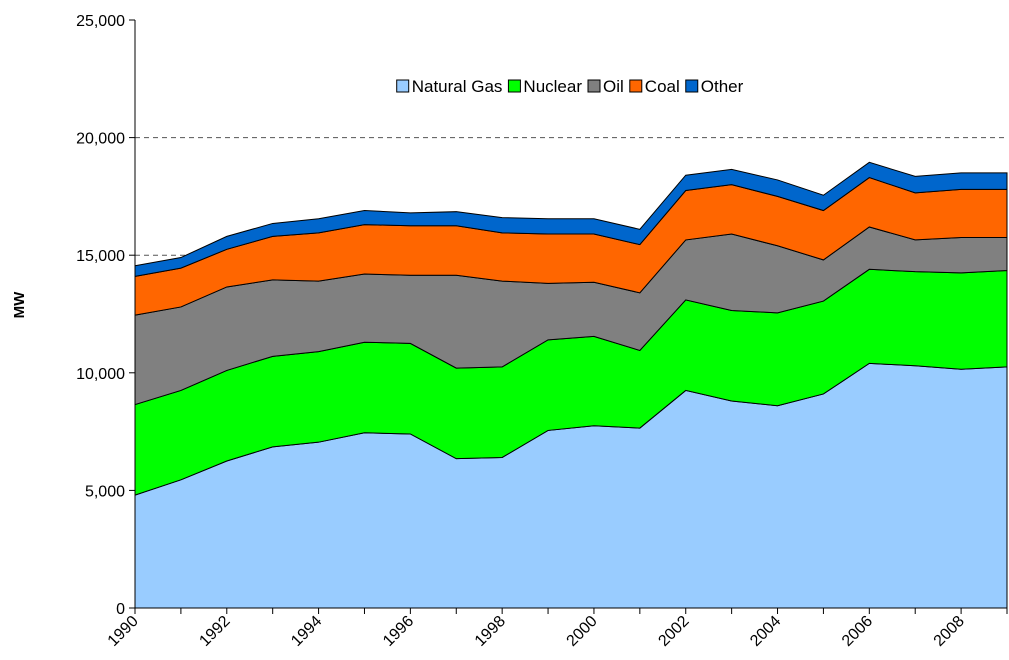 This screenshot has width=1009, height=660. Describe the element at coordinates (457, 86) in the screenshot. I see `legend-label: Natural Gas` at that location.